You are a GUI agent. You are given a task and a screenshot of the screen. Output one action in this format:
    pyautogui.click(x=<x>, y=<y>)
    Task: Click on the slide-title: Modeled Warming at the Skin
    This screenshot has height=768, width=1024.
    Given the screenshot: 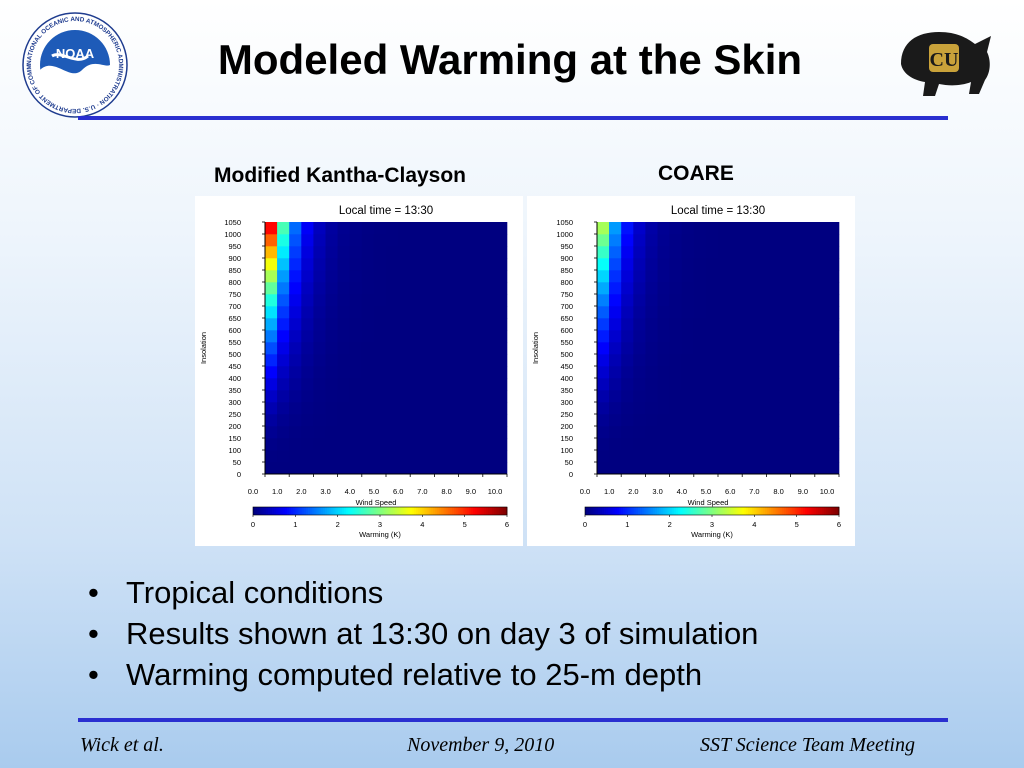 What is the action you would take?
    pyautogui.click(x=510, y=59)
    